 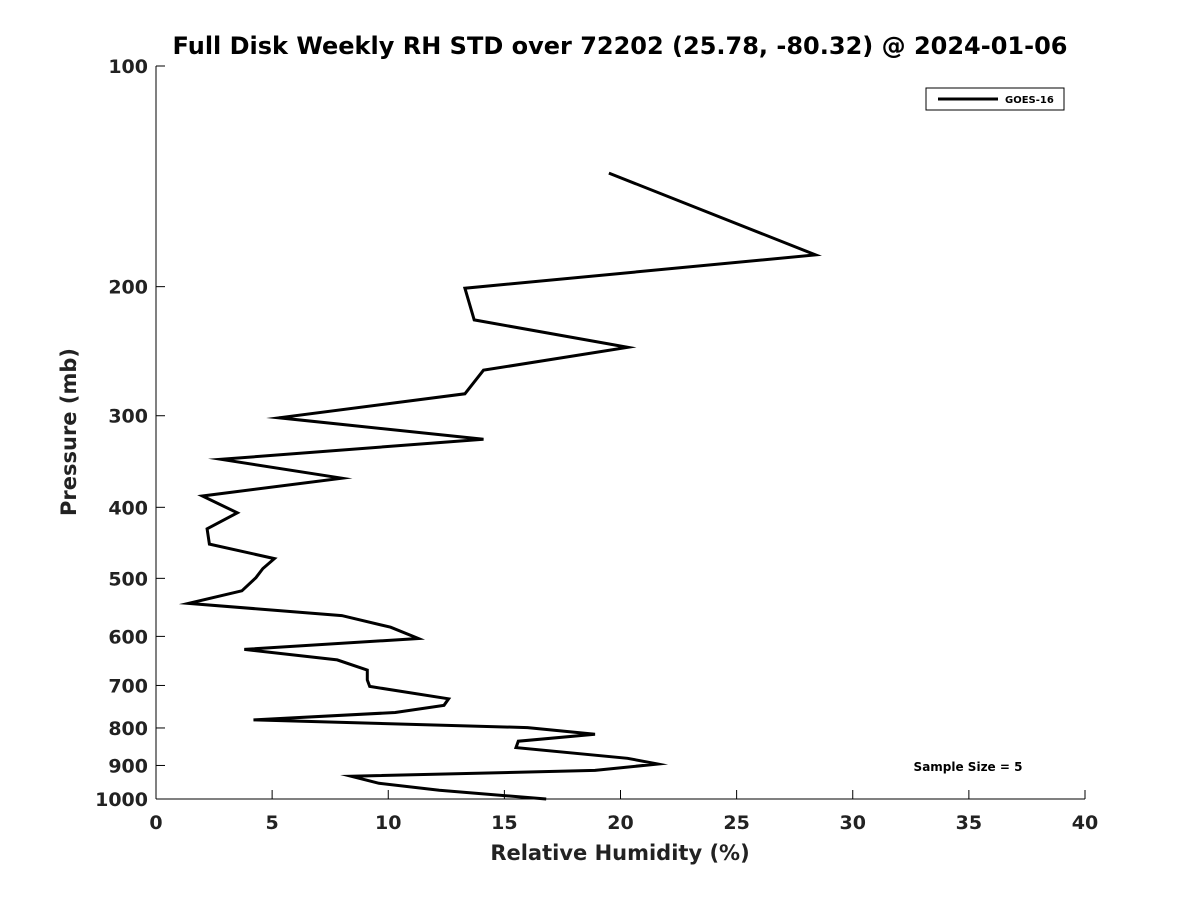 I want to click on sample-size-annotation: Sample Size = 5, so click(x=968, y=767).